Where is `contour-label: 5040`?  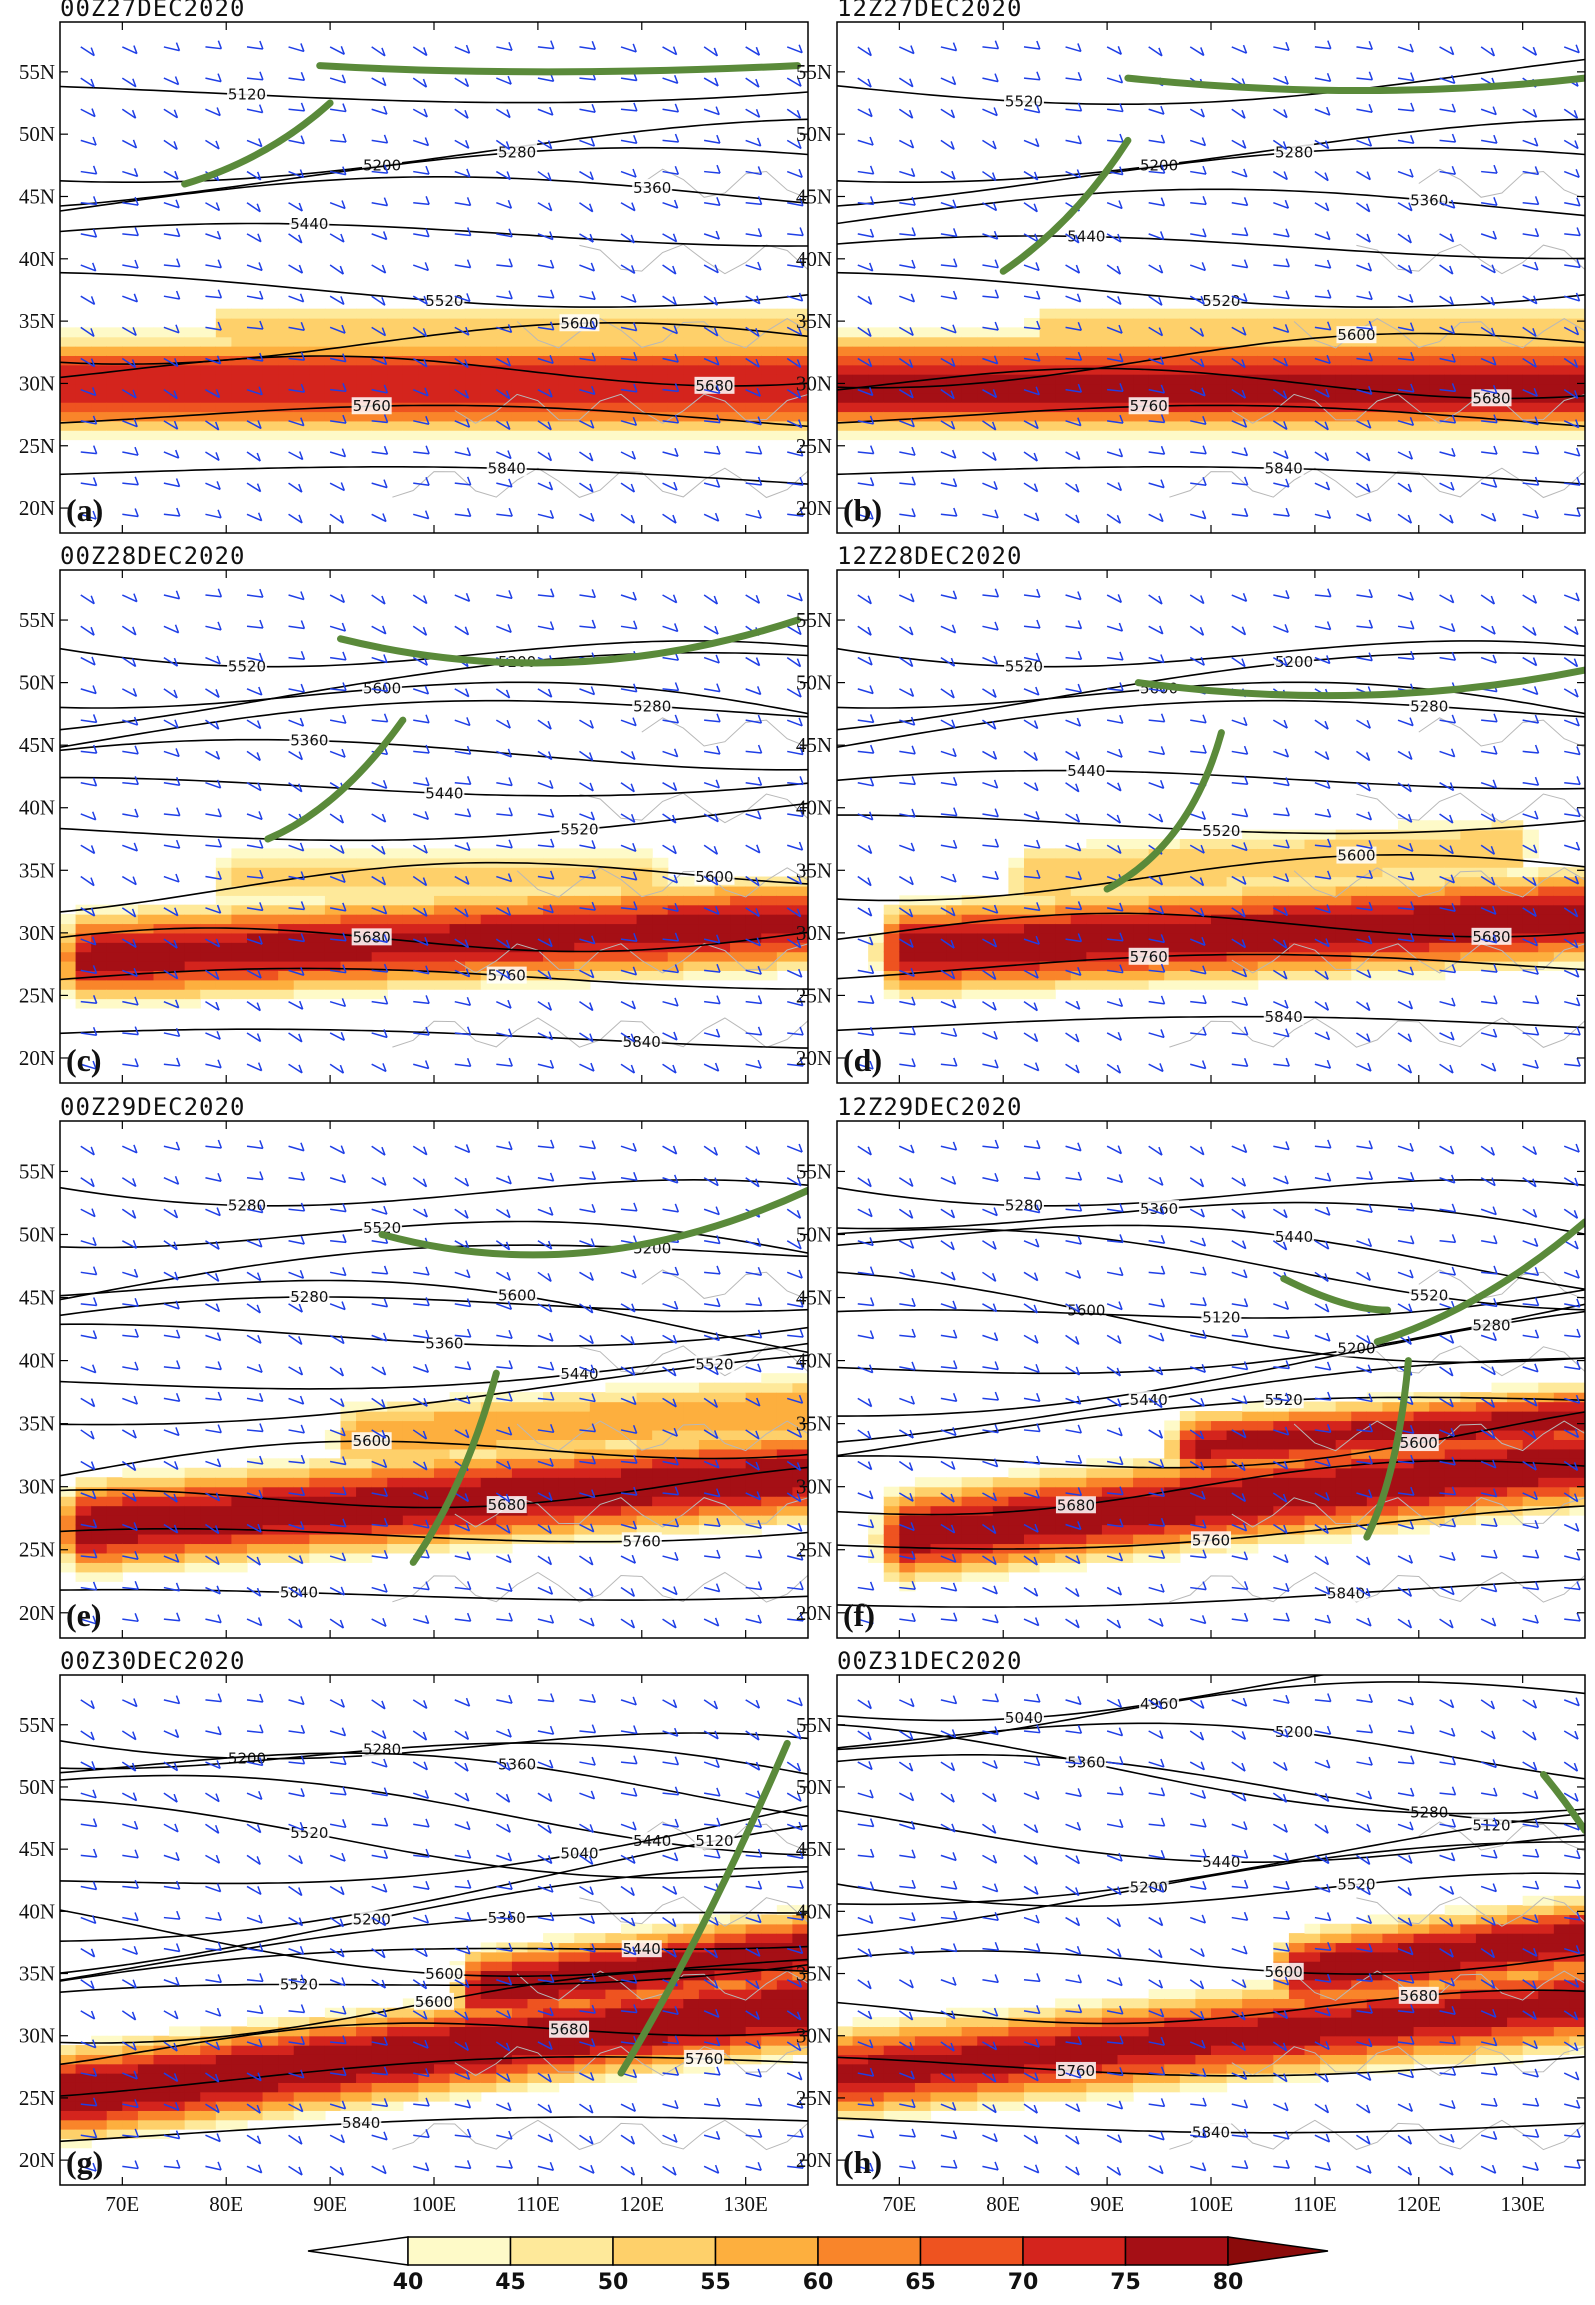 contour-label: 5040 is located at coordinates (579, 1854).